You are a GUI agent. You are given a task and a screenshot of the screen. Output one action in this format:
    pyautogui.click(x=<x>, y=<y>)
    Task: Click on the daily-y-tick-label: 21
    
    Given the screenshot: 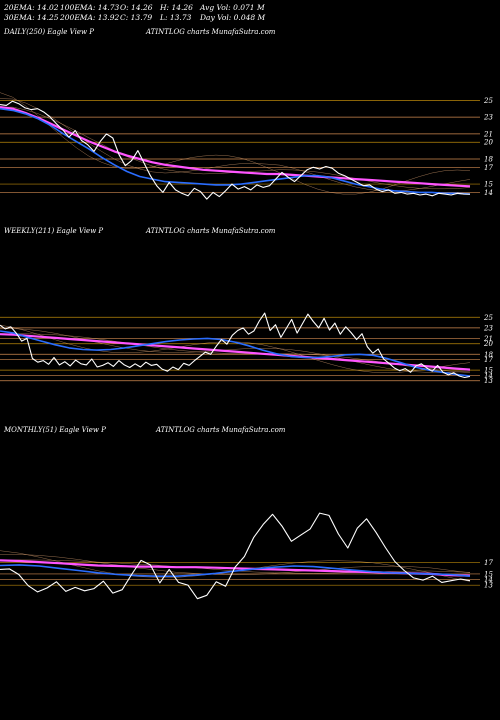 What is the action you would take?
    pyautogui.click(x=488, y=134)
    